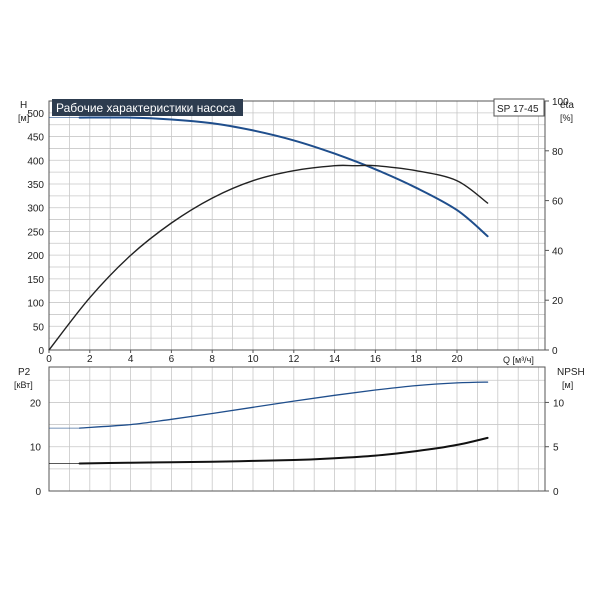  What do you see at coordinates (376, 359) in the screenshot?
I see `x-tick-label: 16` at bounding box center [376, 359].